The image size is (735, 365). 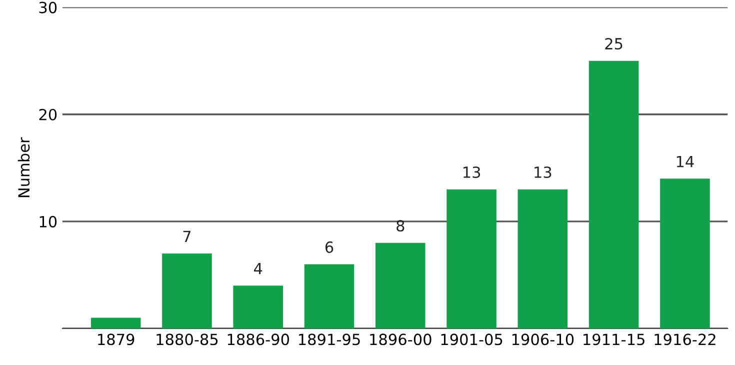 I want to click on data-label: 8, so click(x=400, y=226).